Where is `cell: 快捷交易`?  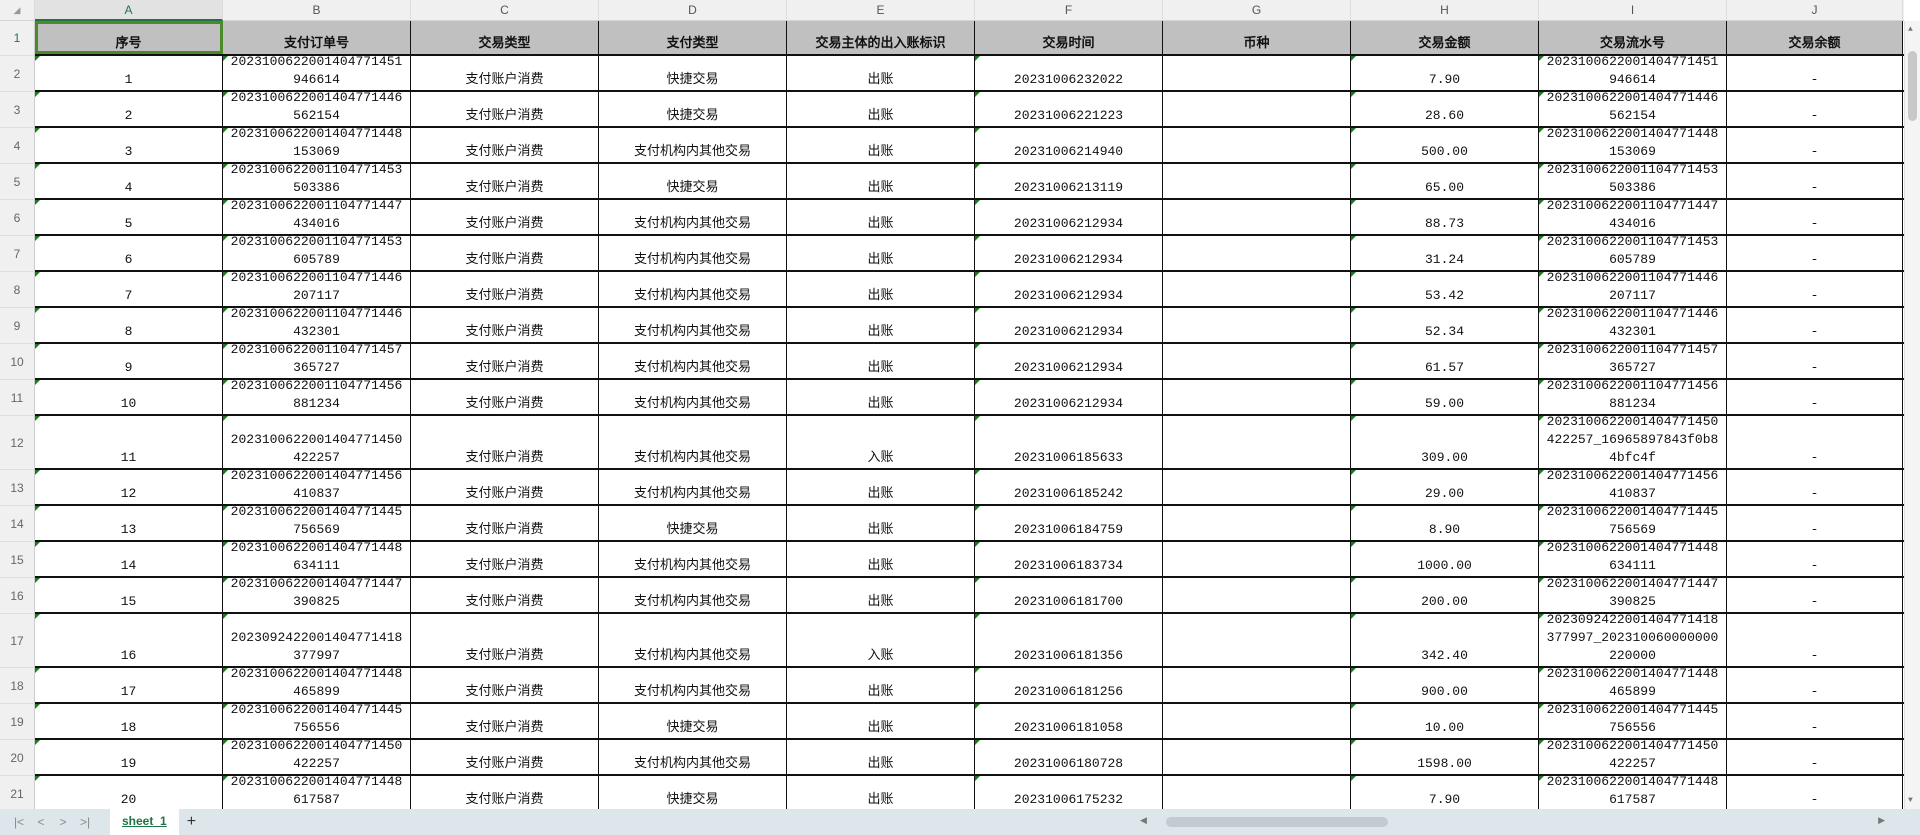 cell: 快捷交易 is located at coordinates (693, 73).